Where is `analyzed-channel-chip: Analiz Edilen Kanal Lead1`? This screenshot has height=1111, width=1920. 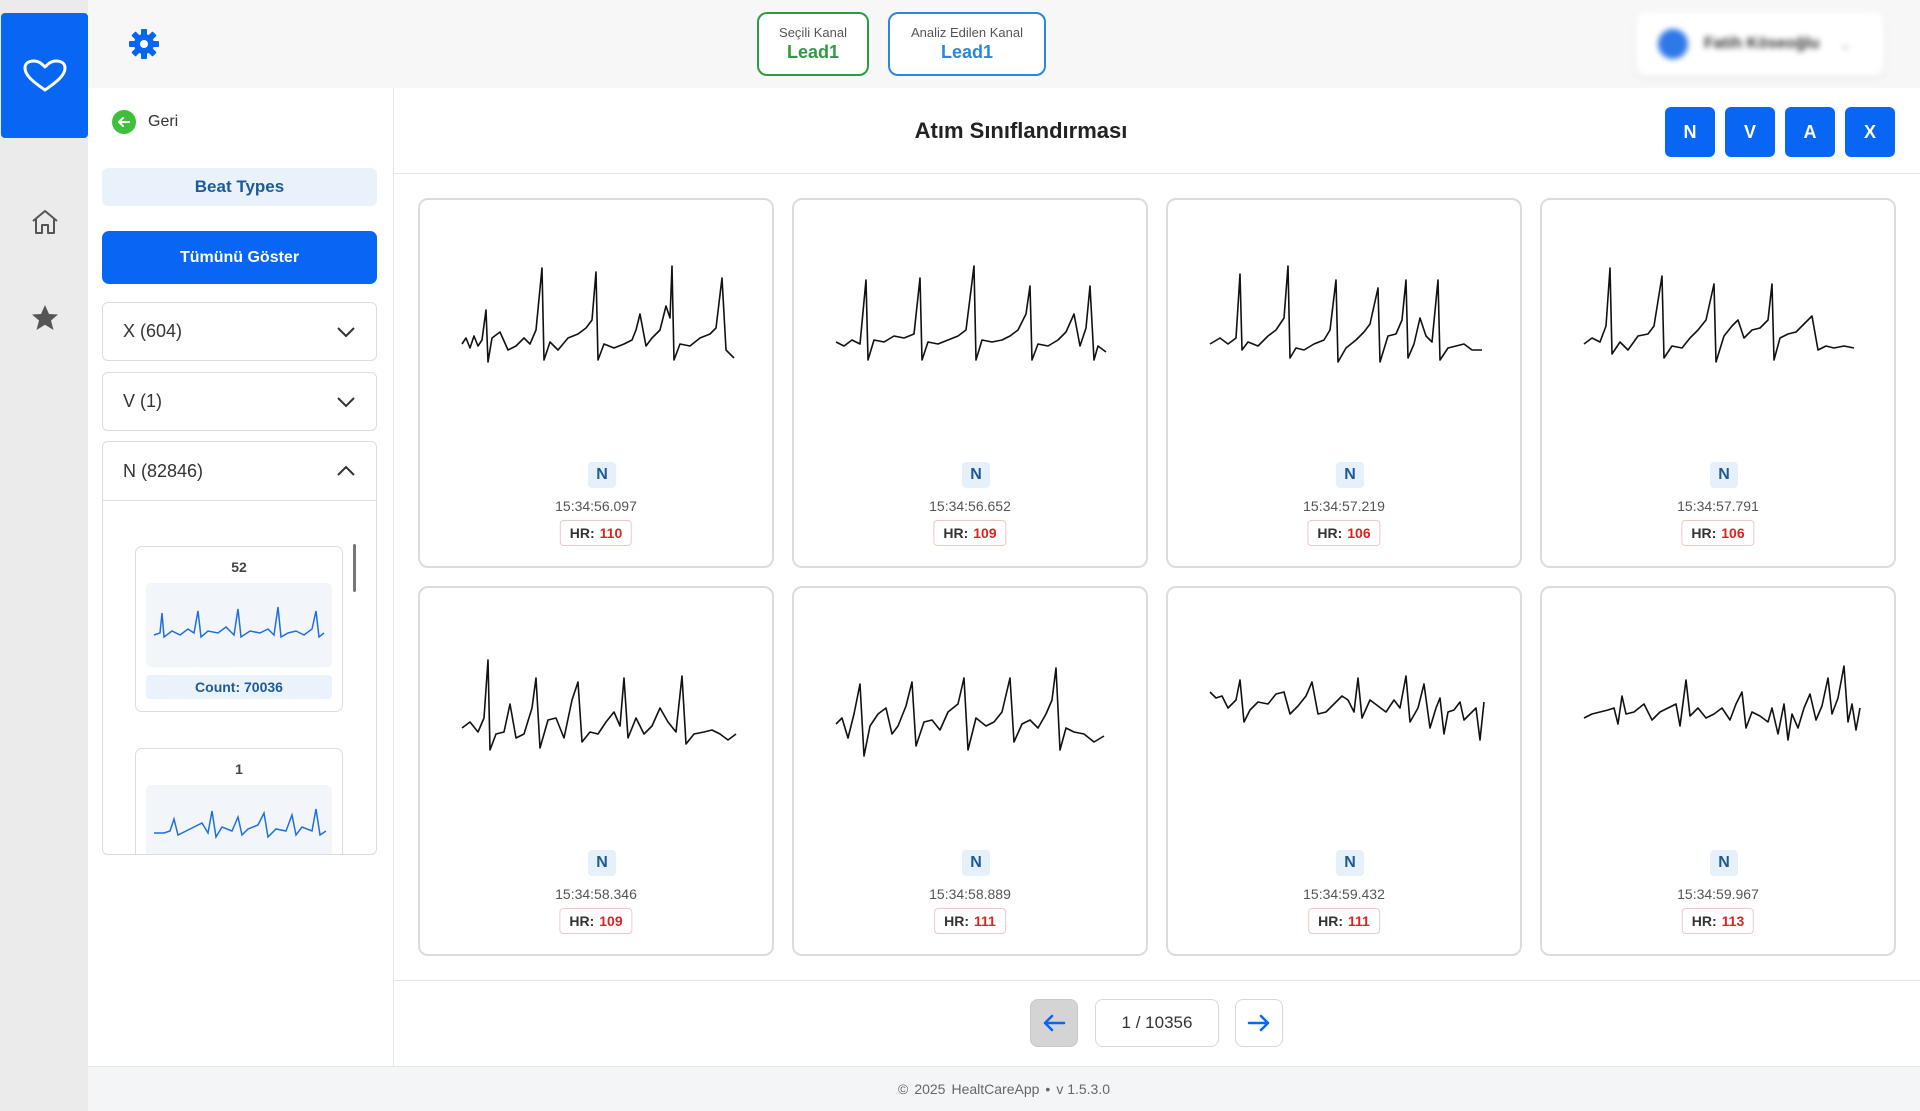 analyzed-channel-chip: Analiz Edilen Kanal Lead1 is located at coordinates (967, 44).